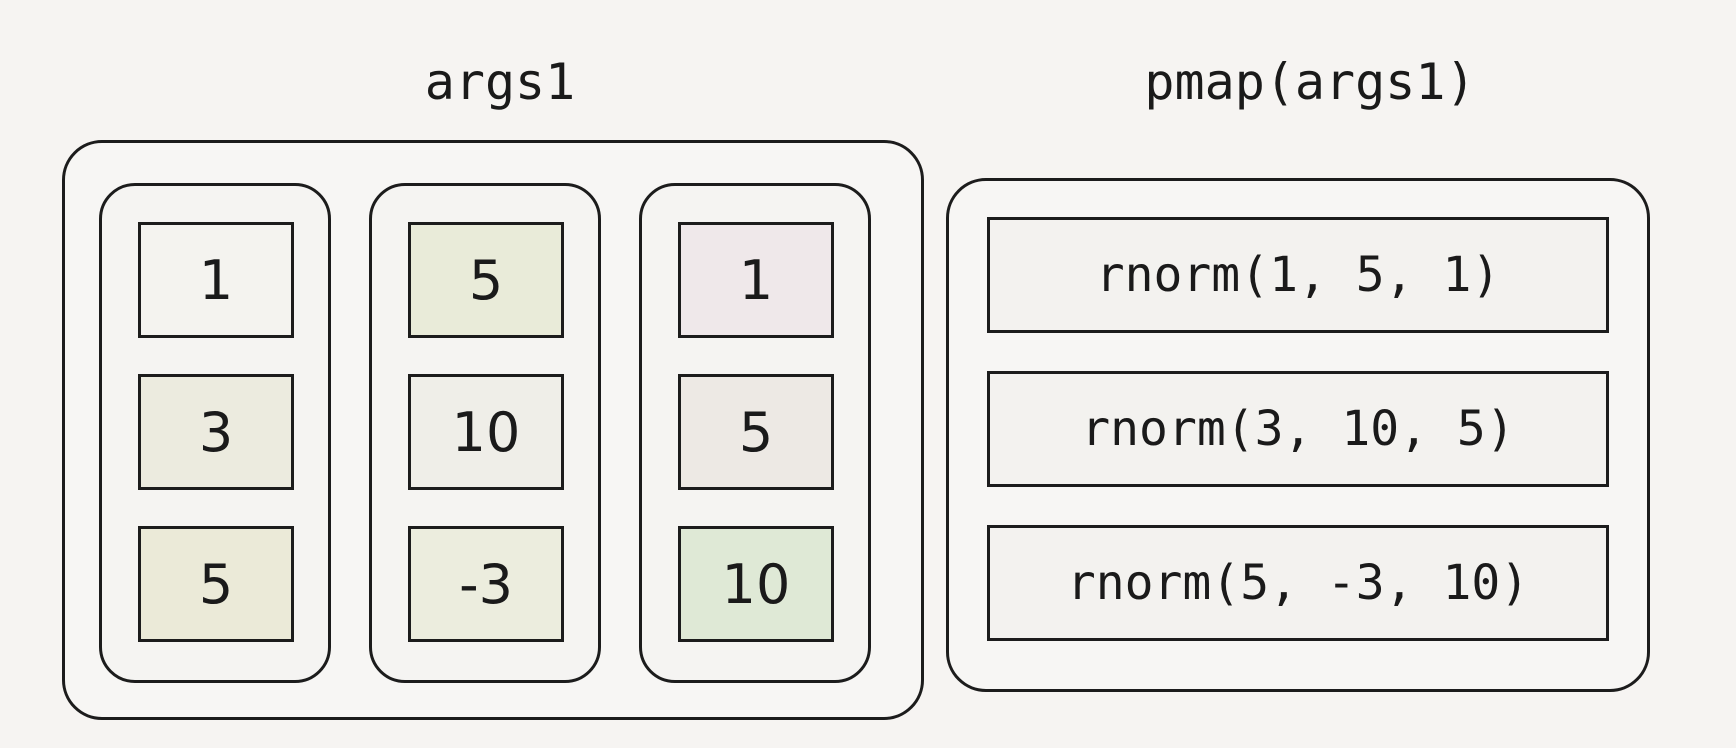  I want to click on rnorm-call: rnorm(5, -3, 10), so click(1298, 583).